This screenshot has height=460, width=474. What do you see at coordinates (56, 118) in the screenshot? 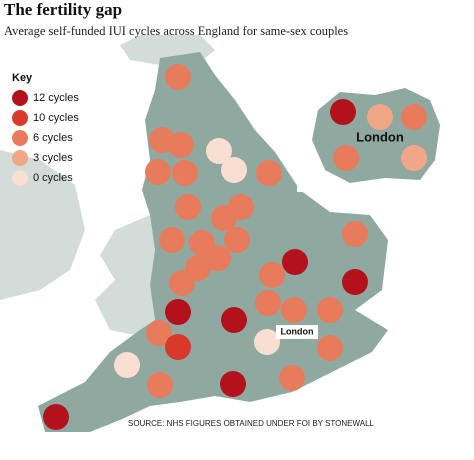
I see `key-label: 10 cycles` at bounding box center [56, 118].